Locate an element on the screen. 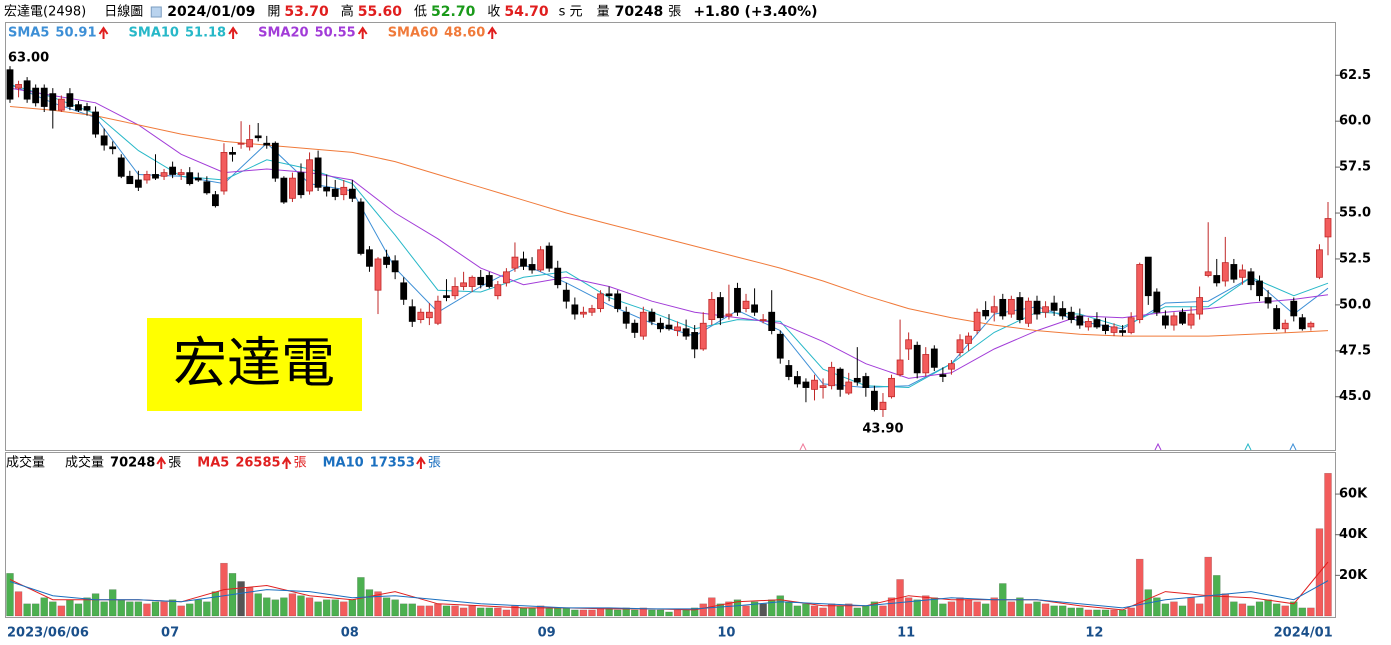  open-label: 開 is located at coordinates (273, 12).